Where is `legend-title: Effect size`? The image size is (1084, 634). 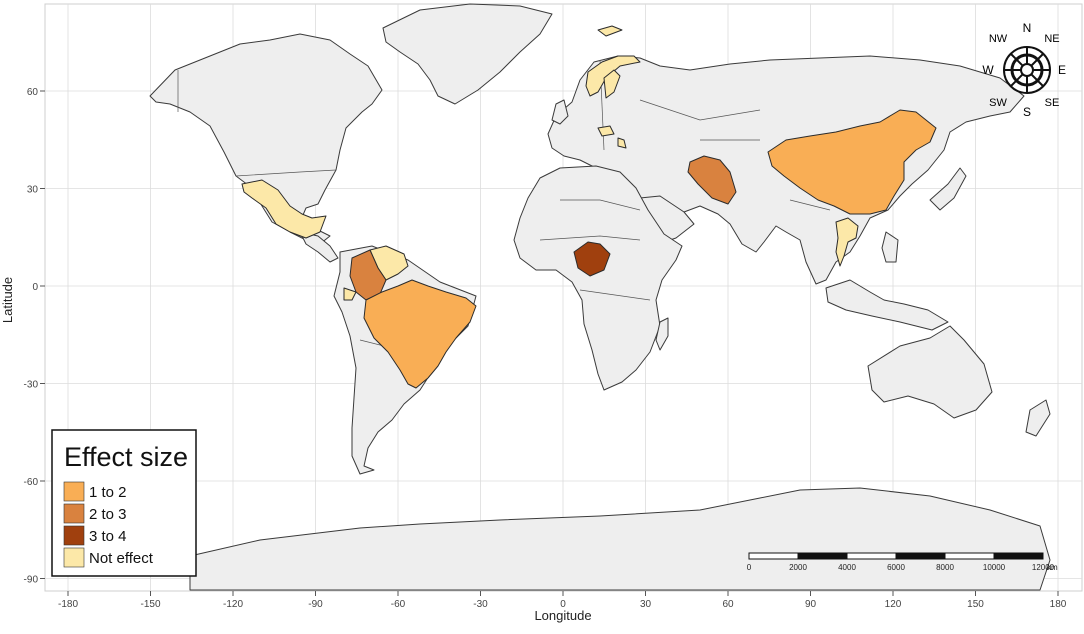 legend-title: Effect size is located at coordinates (126, 457).